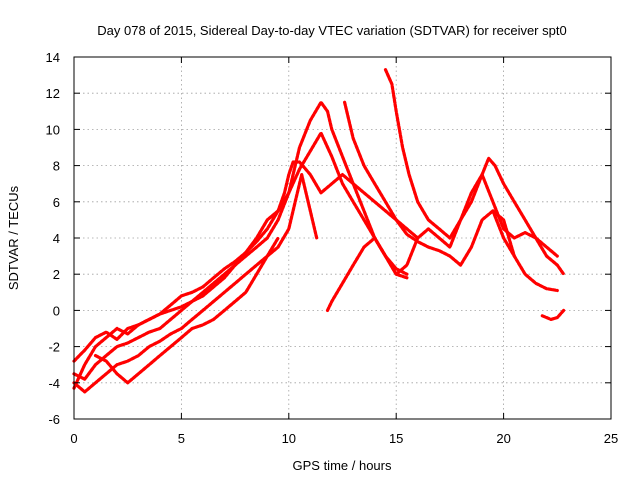 Image resolution: width=640 pixels, height=480 pixels. Describe the element at coordinates (503, 438) in the screenshot. I see `x-tick-label: 20` at that location.